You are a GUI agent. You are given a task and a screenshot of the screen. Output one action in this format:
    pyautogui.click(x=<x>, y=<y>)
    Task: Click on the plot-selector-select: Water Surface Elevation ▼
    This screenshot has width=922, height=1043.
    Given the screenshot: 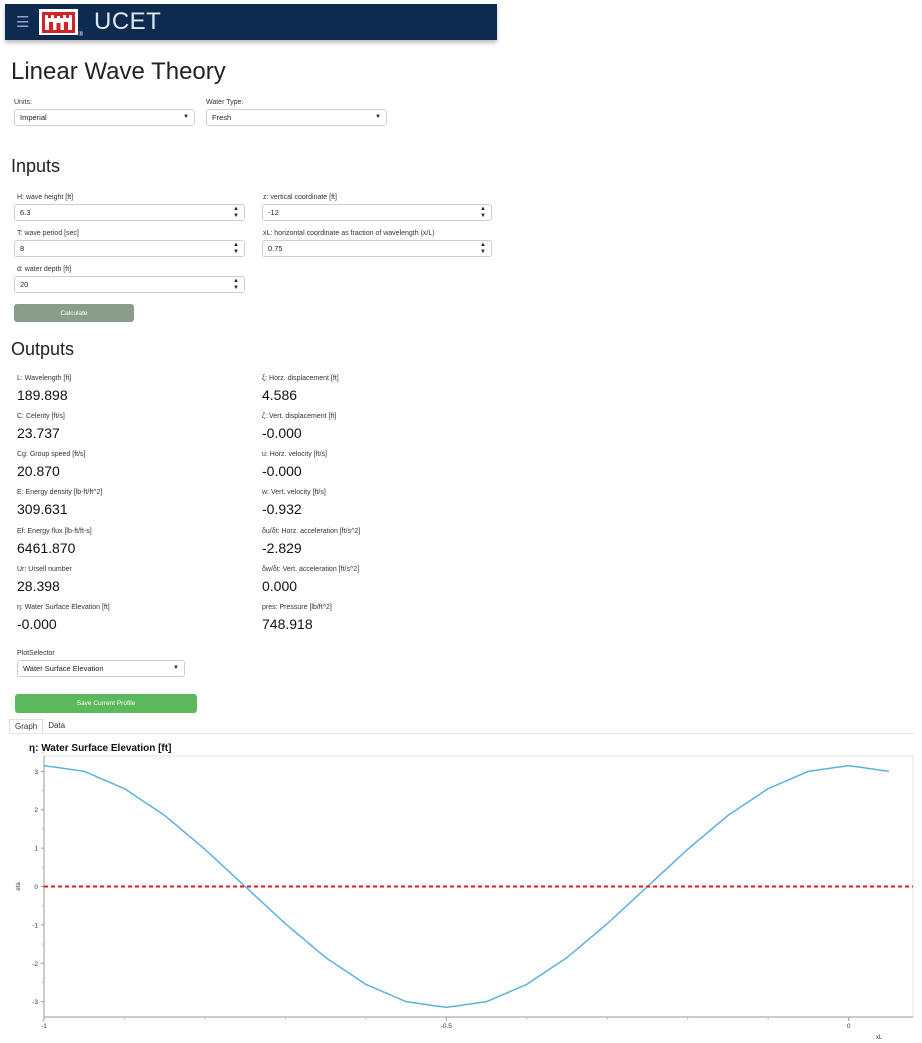 What is the action you would take?
    pyautogui.click(x=101, y=668)
    